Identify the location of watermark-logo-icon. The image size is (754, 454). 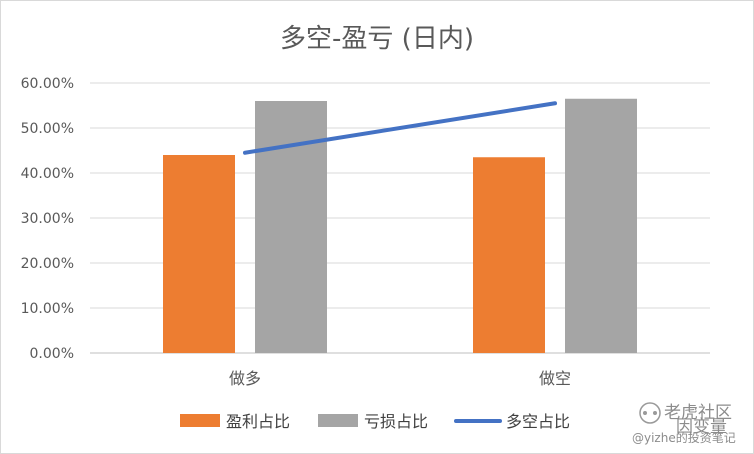
(650, 413).